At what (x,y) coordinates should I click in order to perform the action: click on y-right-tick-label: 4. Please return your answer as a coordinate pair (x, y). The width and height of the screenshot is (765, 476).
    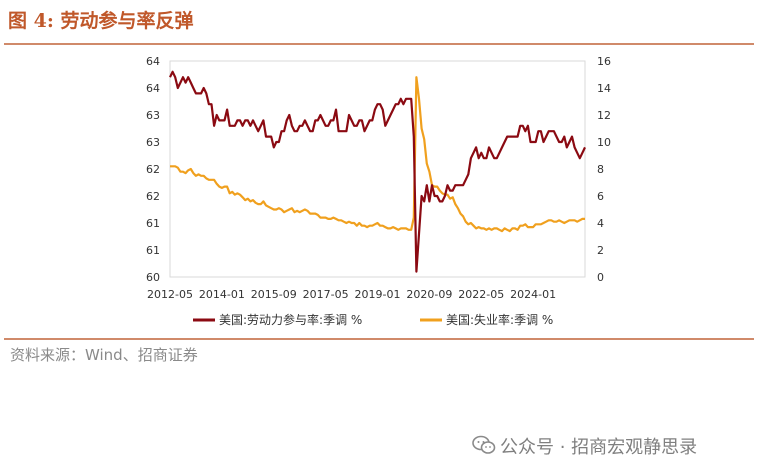
    Looking at the image, I should click on (600, 223).